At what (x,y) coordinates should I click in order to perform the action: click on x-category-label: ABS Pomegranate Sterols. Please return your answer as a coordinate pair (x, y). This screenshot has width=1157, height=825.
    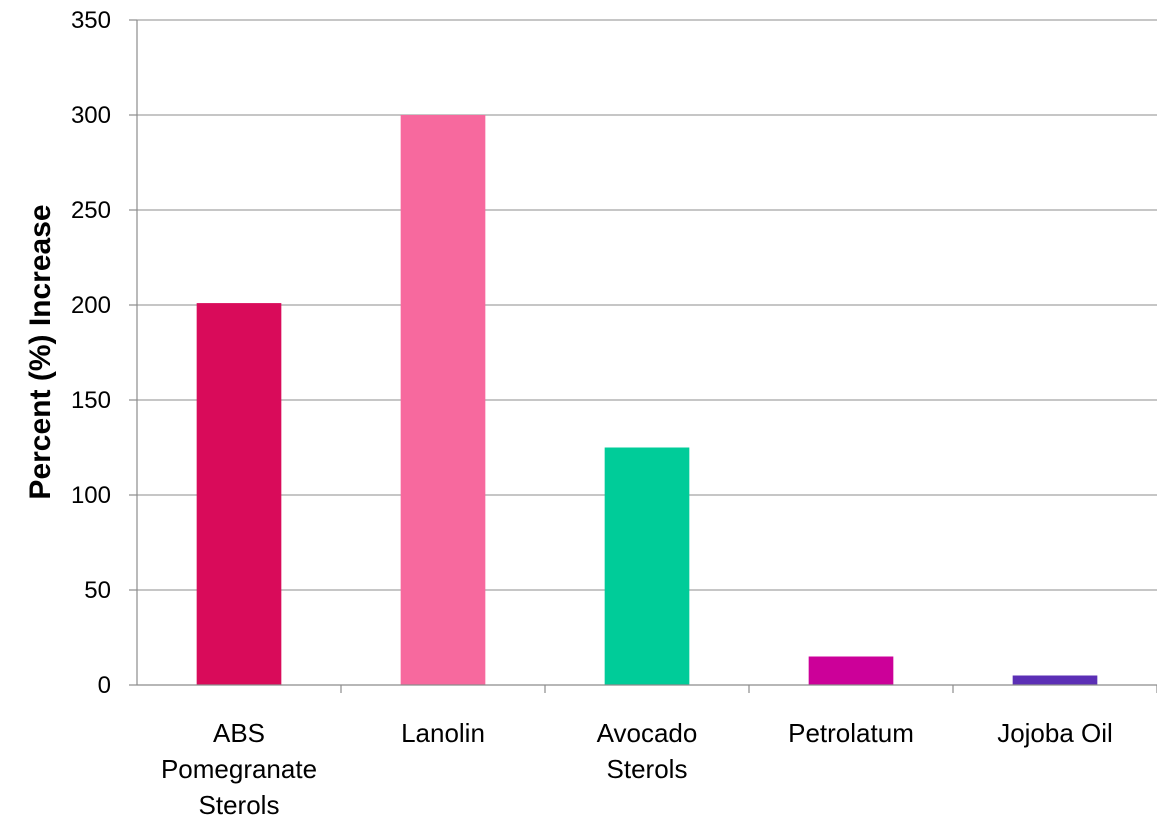
    Looking at the image, I should click on (239, 769).